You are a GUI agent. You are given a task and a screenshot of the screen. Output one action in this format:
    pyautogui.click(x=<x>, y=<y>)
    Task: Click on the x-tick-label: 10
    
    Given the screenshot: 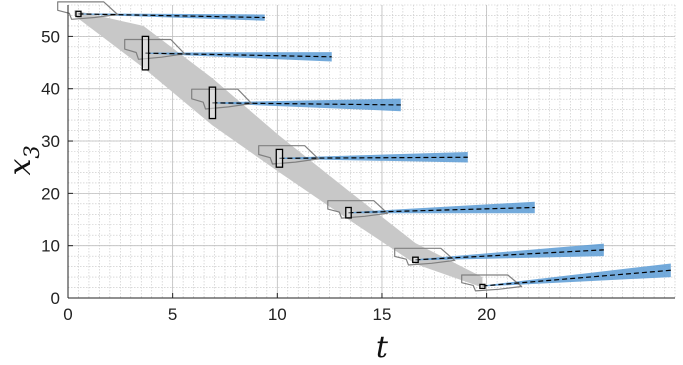 What is the action you would take?
    pyautogui.click(x=277, y=314)
    